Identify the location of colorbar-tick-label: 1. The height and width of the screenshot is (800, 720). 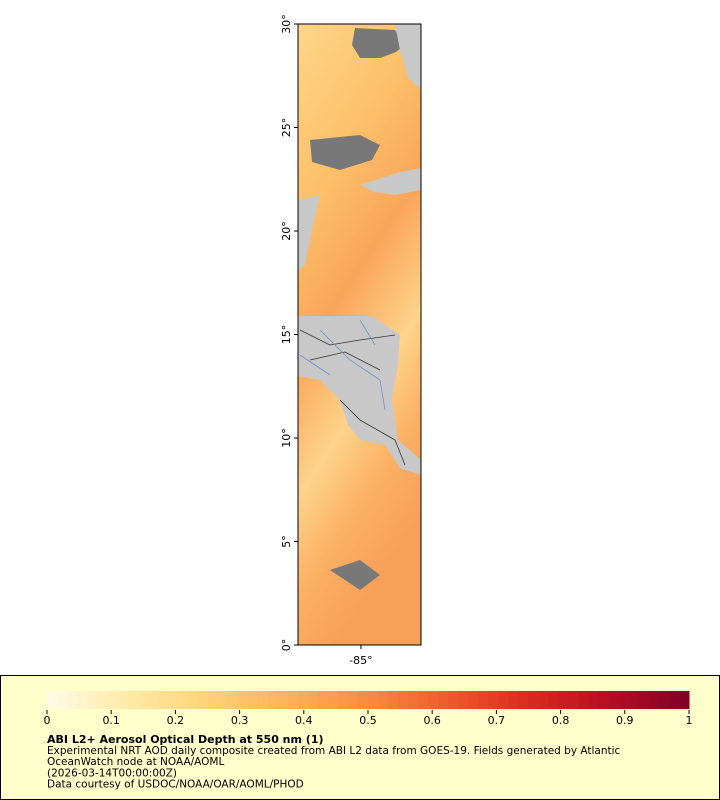
(689, 720).